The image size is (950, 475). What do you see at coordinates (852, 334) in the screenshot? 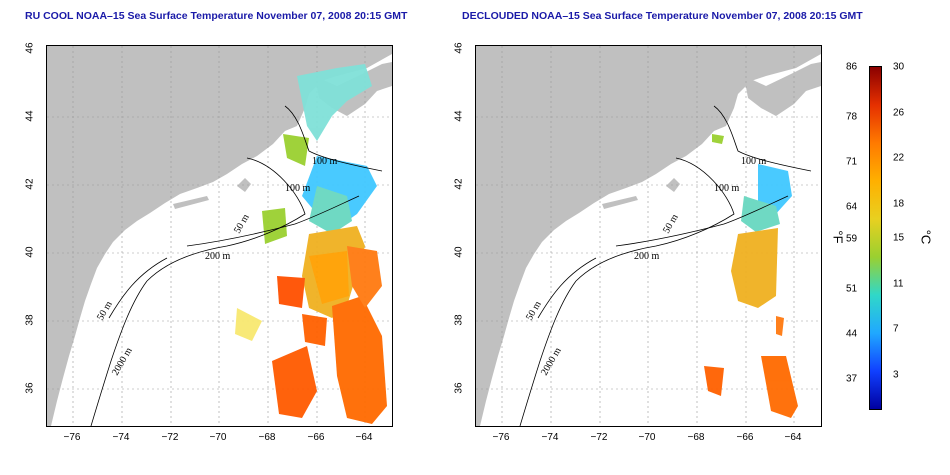
I see `fahrenheit-tick: 44` at bounding box center [852, 334].